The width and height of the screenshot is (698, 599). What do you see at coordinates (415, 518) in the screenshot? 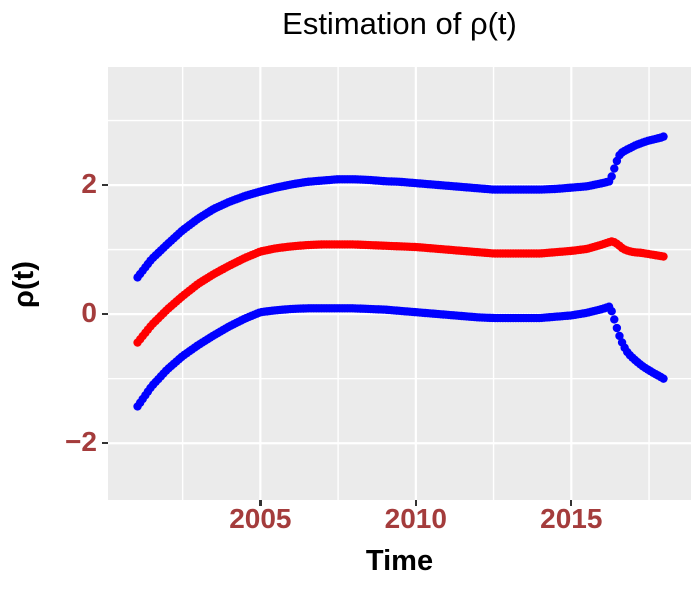
I see `x-tick-label: 2010` at bounding box center [415, 518].